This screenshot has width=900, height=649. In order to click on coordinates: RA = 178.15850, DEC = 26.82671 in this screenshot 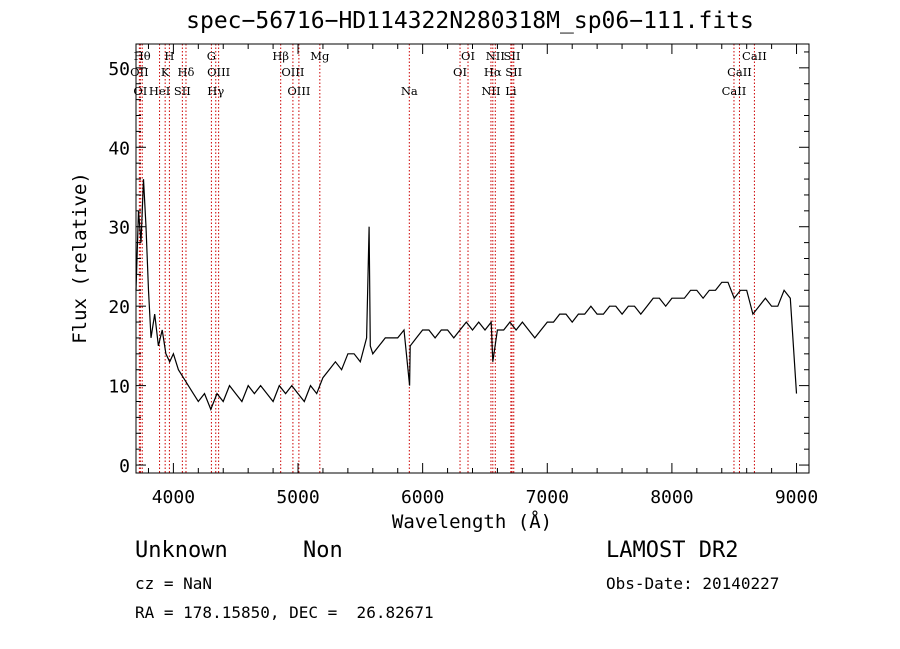, I will do `click(284, 612)`.